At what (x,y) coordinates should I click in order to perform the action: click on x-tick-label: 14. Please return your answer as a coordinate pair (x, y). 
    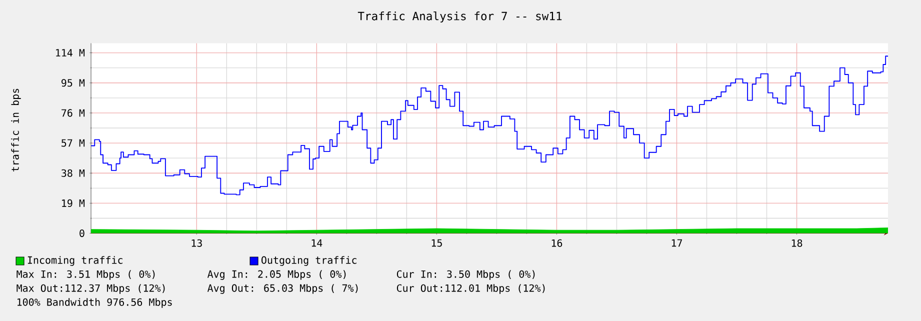
    Looking at the image, I should click on (317, 243).